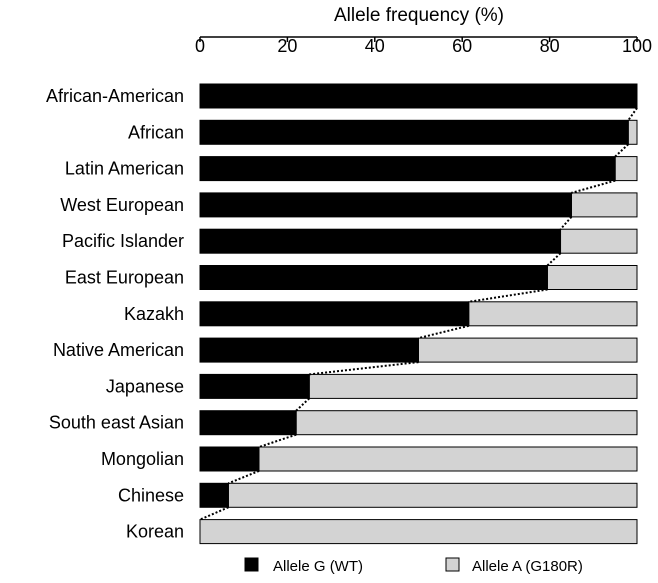 The image size is (658, 583). What do you see at coordinates (142, 459) in the screenshot?
I see `category-label: Mongolian` at bounding box center [142, 459].